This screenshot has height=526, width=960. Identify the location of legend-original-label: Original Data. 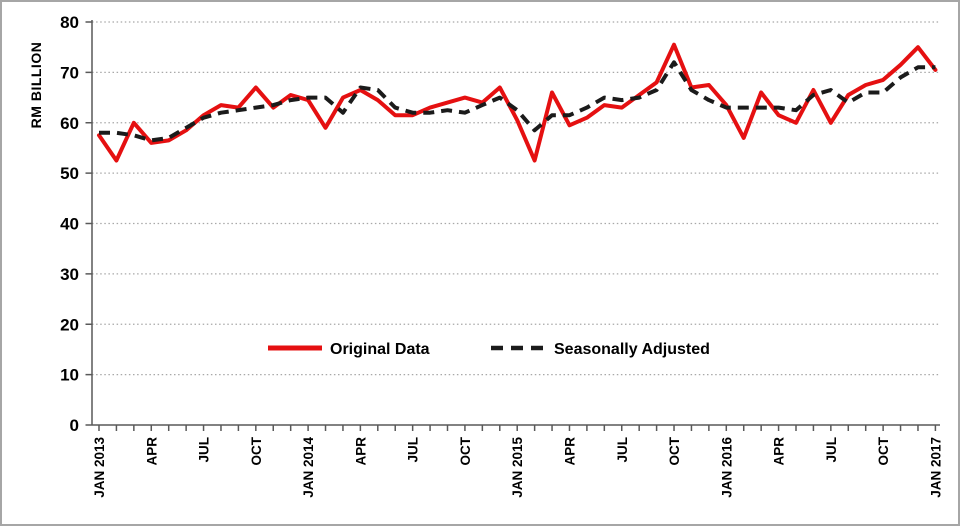
(380, 349).